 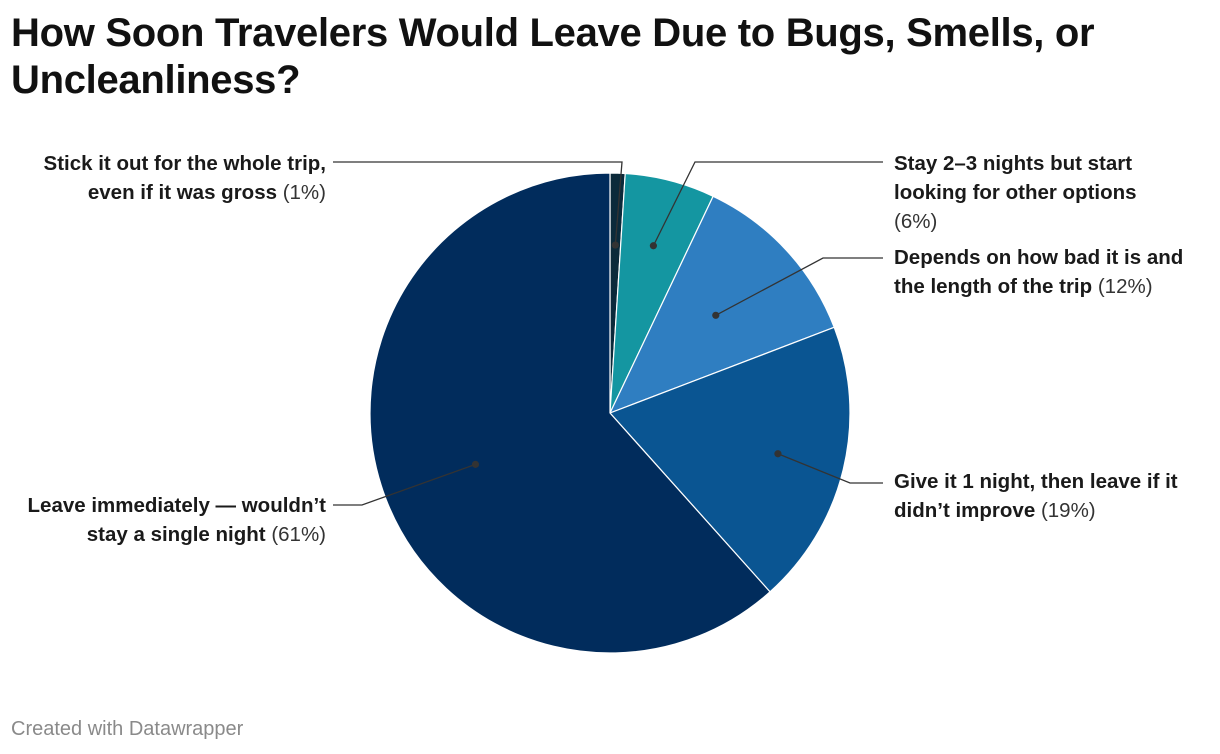 I want to click on pie-slice-depends, so click(x=722, y=304).